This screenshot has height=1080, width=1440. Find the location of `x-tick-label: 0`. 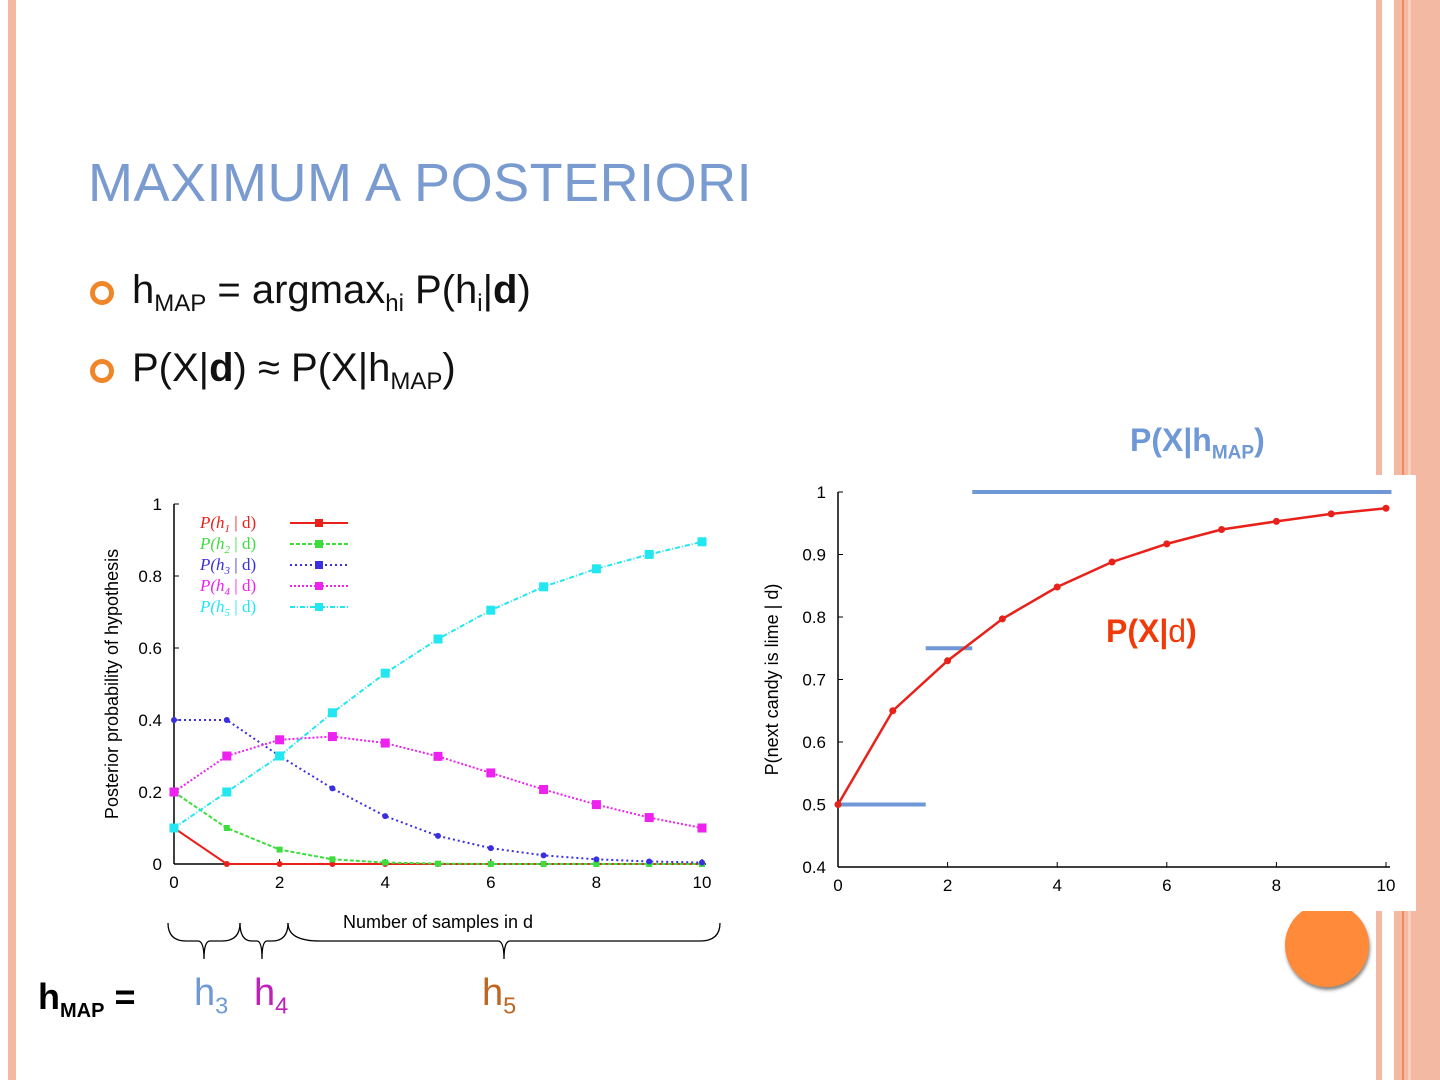

x-tick-label: 0 is located at coordinates (837, 885).